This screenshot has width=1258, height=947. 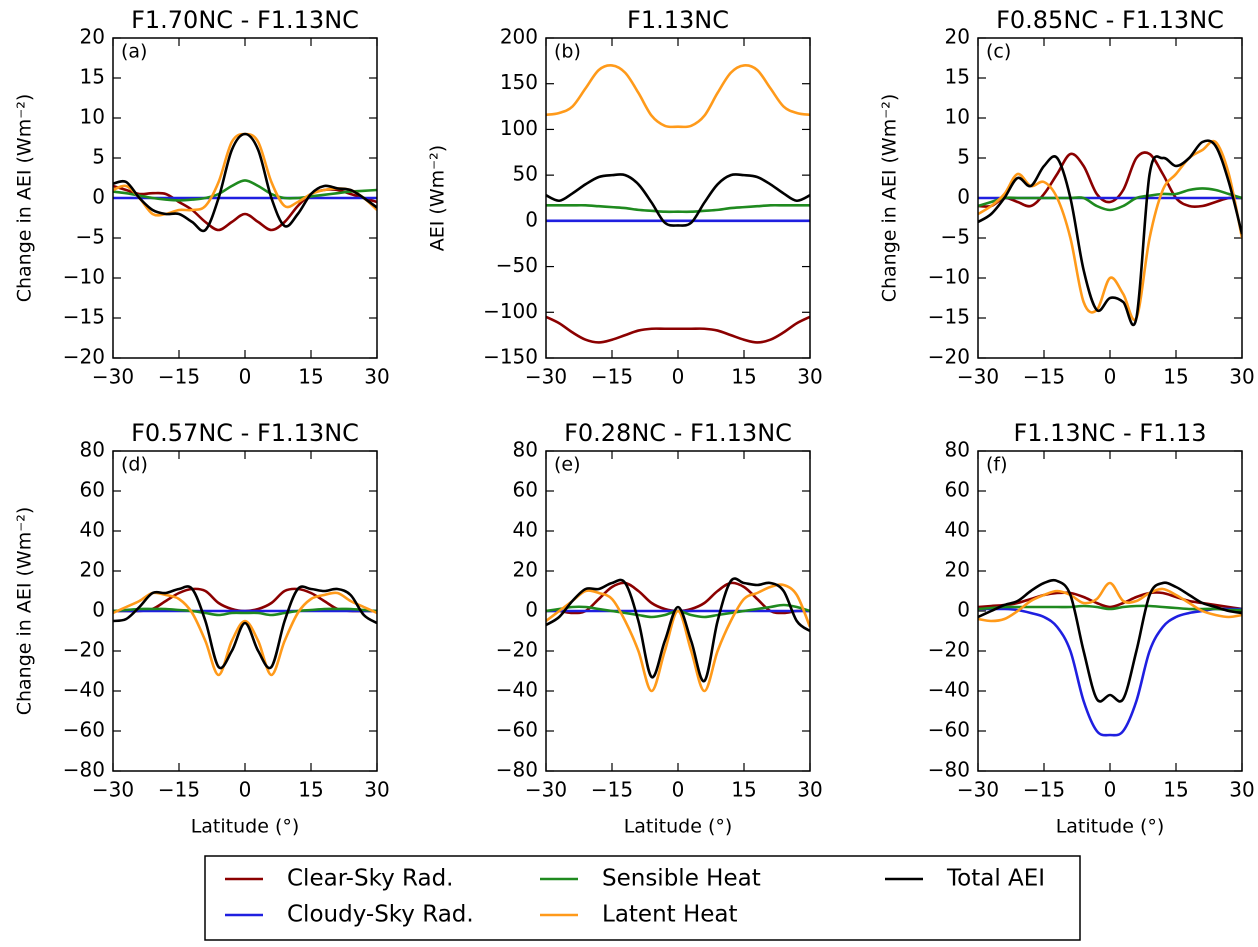 I want to click on panel-title: F1.70NC - F1.13NC, so click(x=245, y=20).